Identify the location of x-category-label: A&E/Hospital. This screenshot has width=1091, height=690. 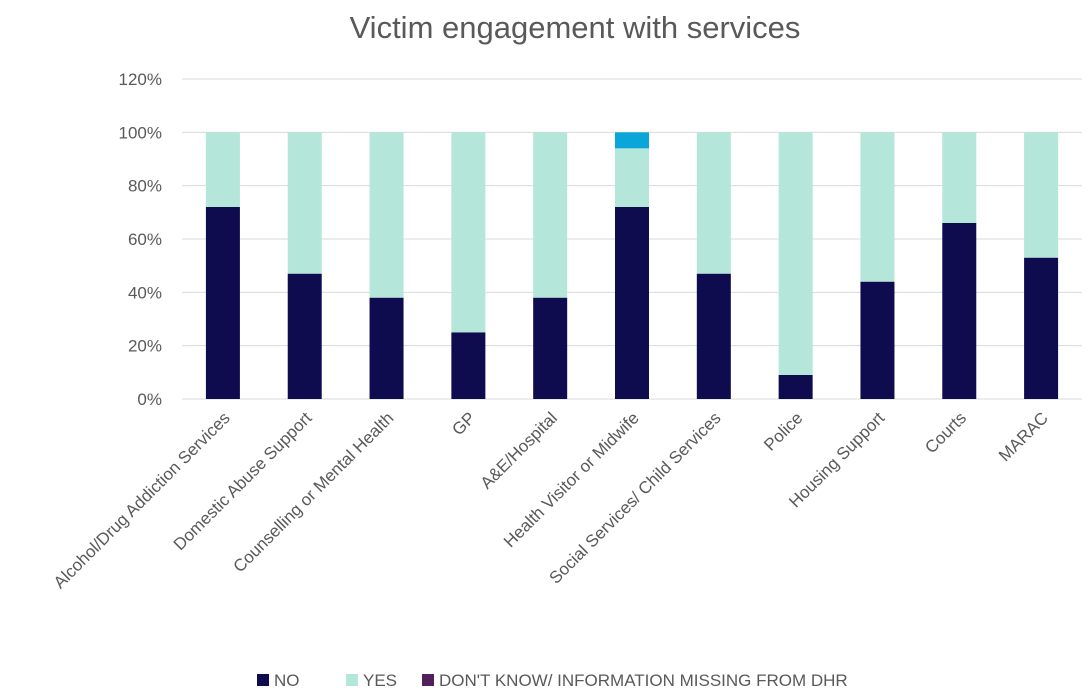
(519, 450).